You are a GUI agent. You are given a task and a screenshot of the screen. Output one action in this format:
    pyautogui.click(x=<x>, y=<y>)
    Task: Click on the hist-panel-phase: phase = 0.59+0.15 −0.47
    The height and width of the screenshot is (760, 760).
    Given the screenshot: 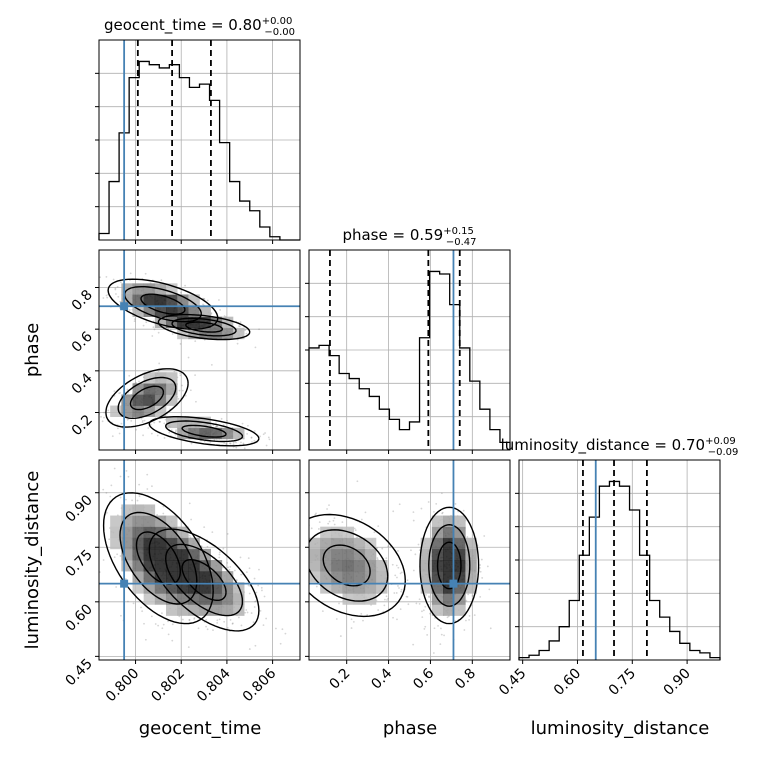 What is the action you would take?
    pyautogui.click(x=408, y=340)
    